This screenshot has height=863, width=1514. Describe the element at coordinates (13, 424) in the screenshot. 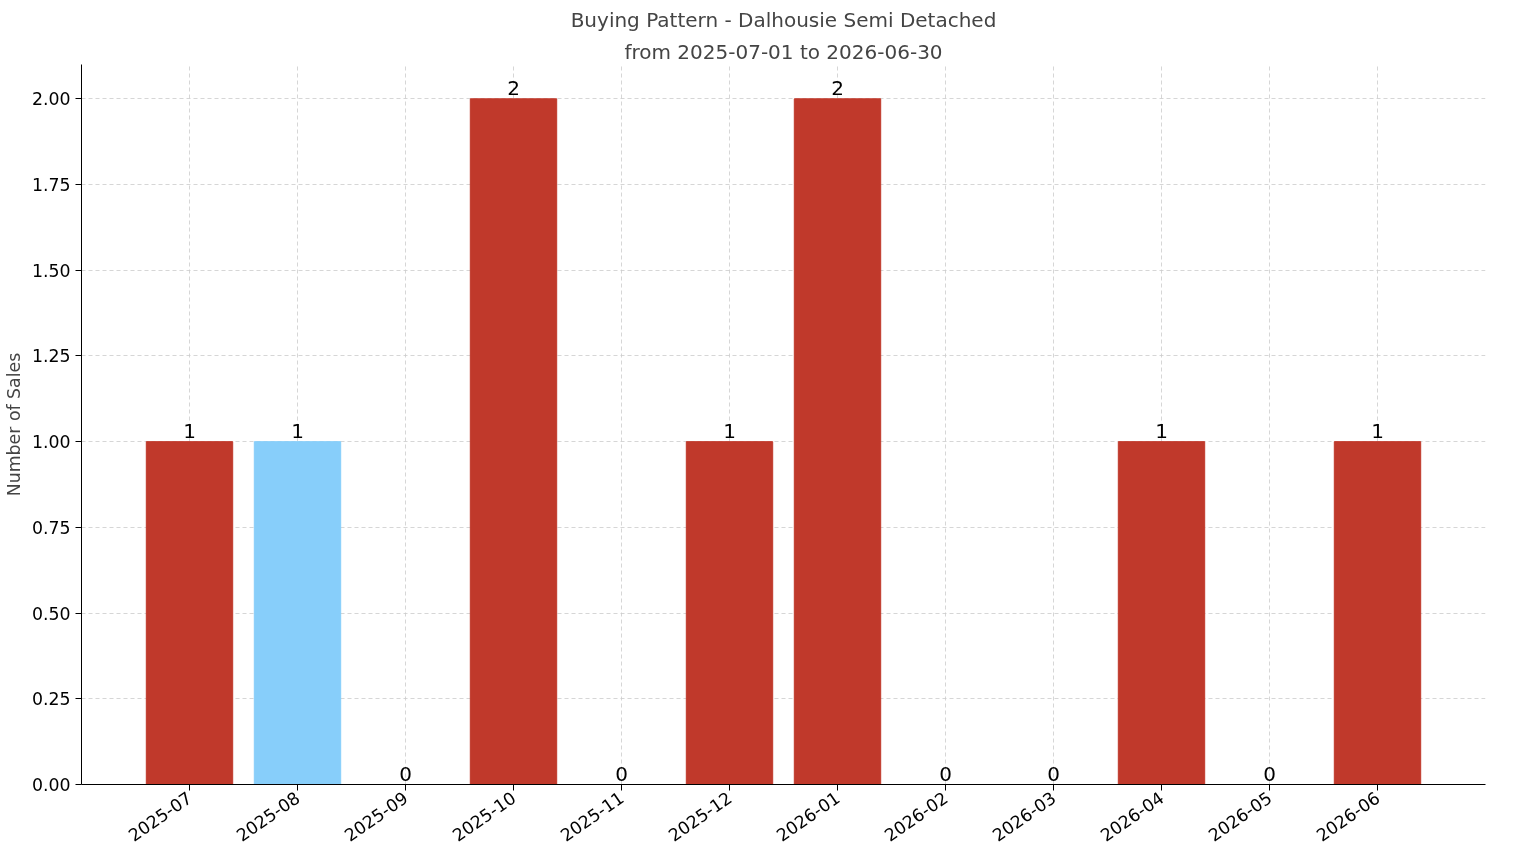

I see `y-axis-title: Number of Sales` at that location.